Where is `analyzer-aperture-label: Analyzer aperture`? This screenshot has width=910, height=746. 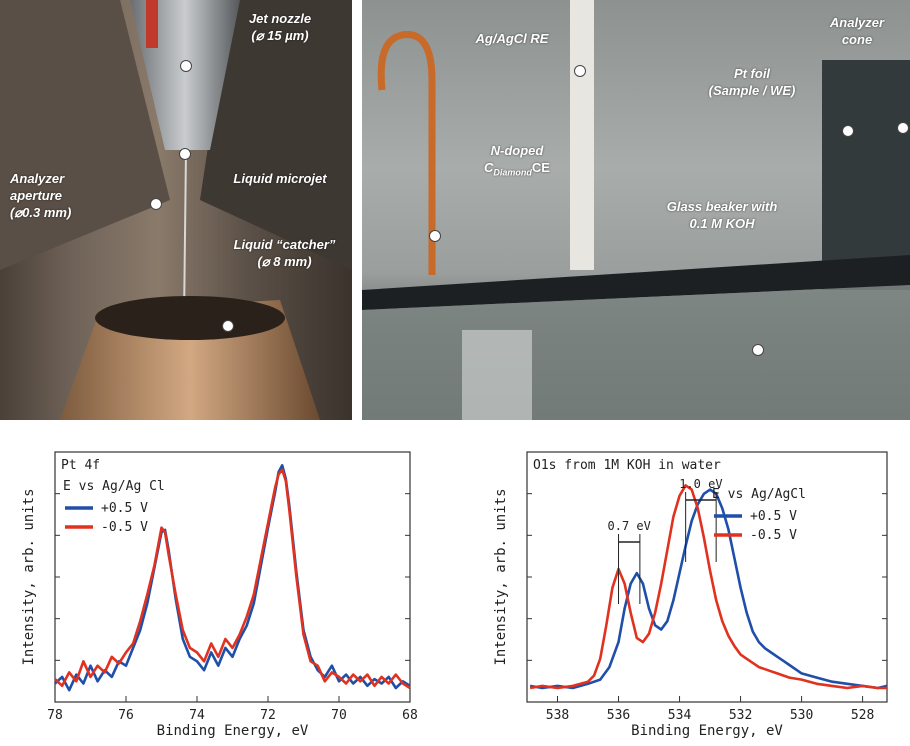
analyzer-aperture-label: Analyzer aperture is located at coordinates (37, 187).